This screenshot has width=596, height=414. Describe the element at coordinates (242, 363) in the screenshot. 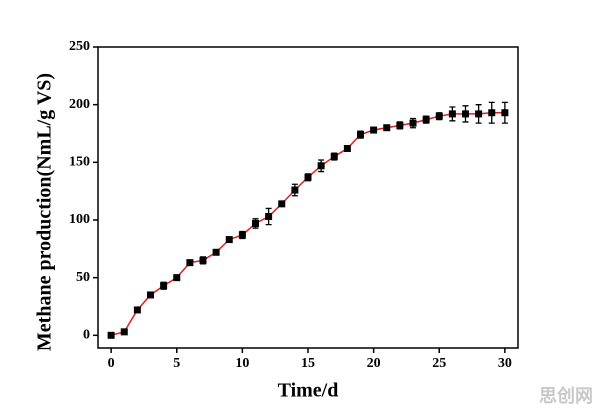

I see `x-tick-label: 10` at that location.